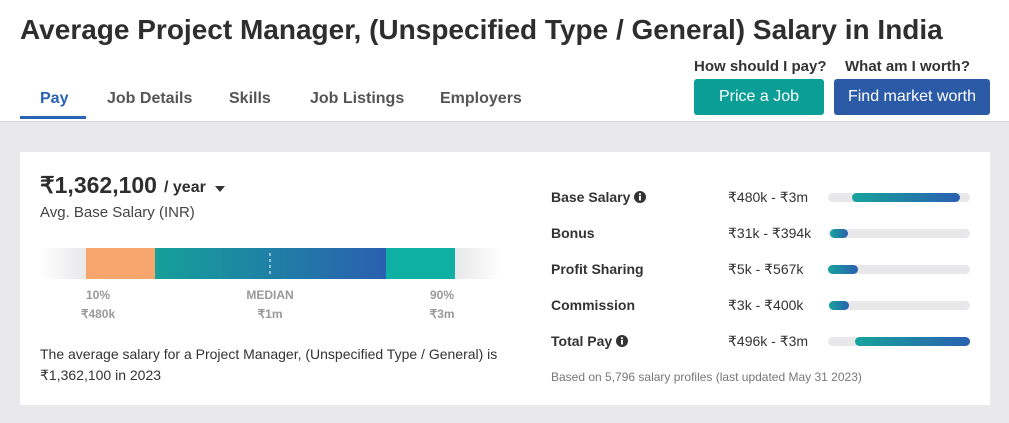  Describe the element at coordinates (582, 341) in the screenshot. I see `label-text: Total Pay` at that location.